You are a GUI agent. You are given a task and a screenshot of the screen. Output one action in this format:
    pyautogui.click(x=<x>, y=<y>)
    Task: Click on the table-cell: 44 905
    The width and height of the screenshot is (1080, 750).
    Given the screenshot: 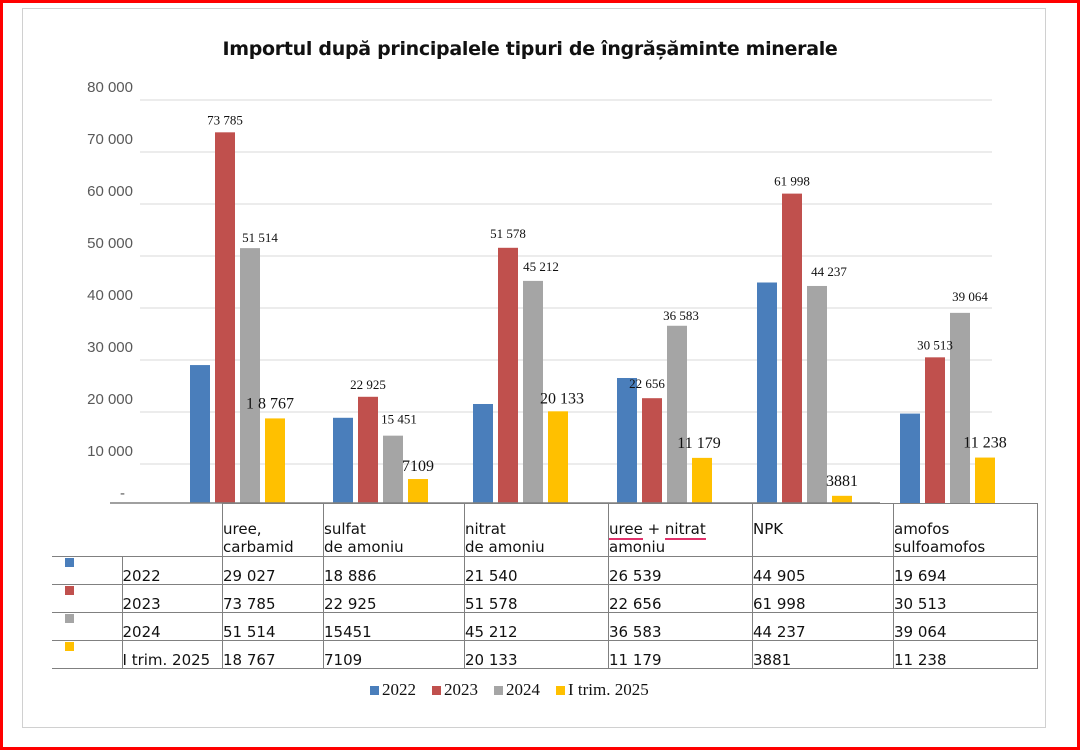 What is the action you would take?
    pyautogui.click(x=823, y=570)
    